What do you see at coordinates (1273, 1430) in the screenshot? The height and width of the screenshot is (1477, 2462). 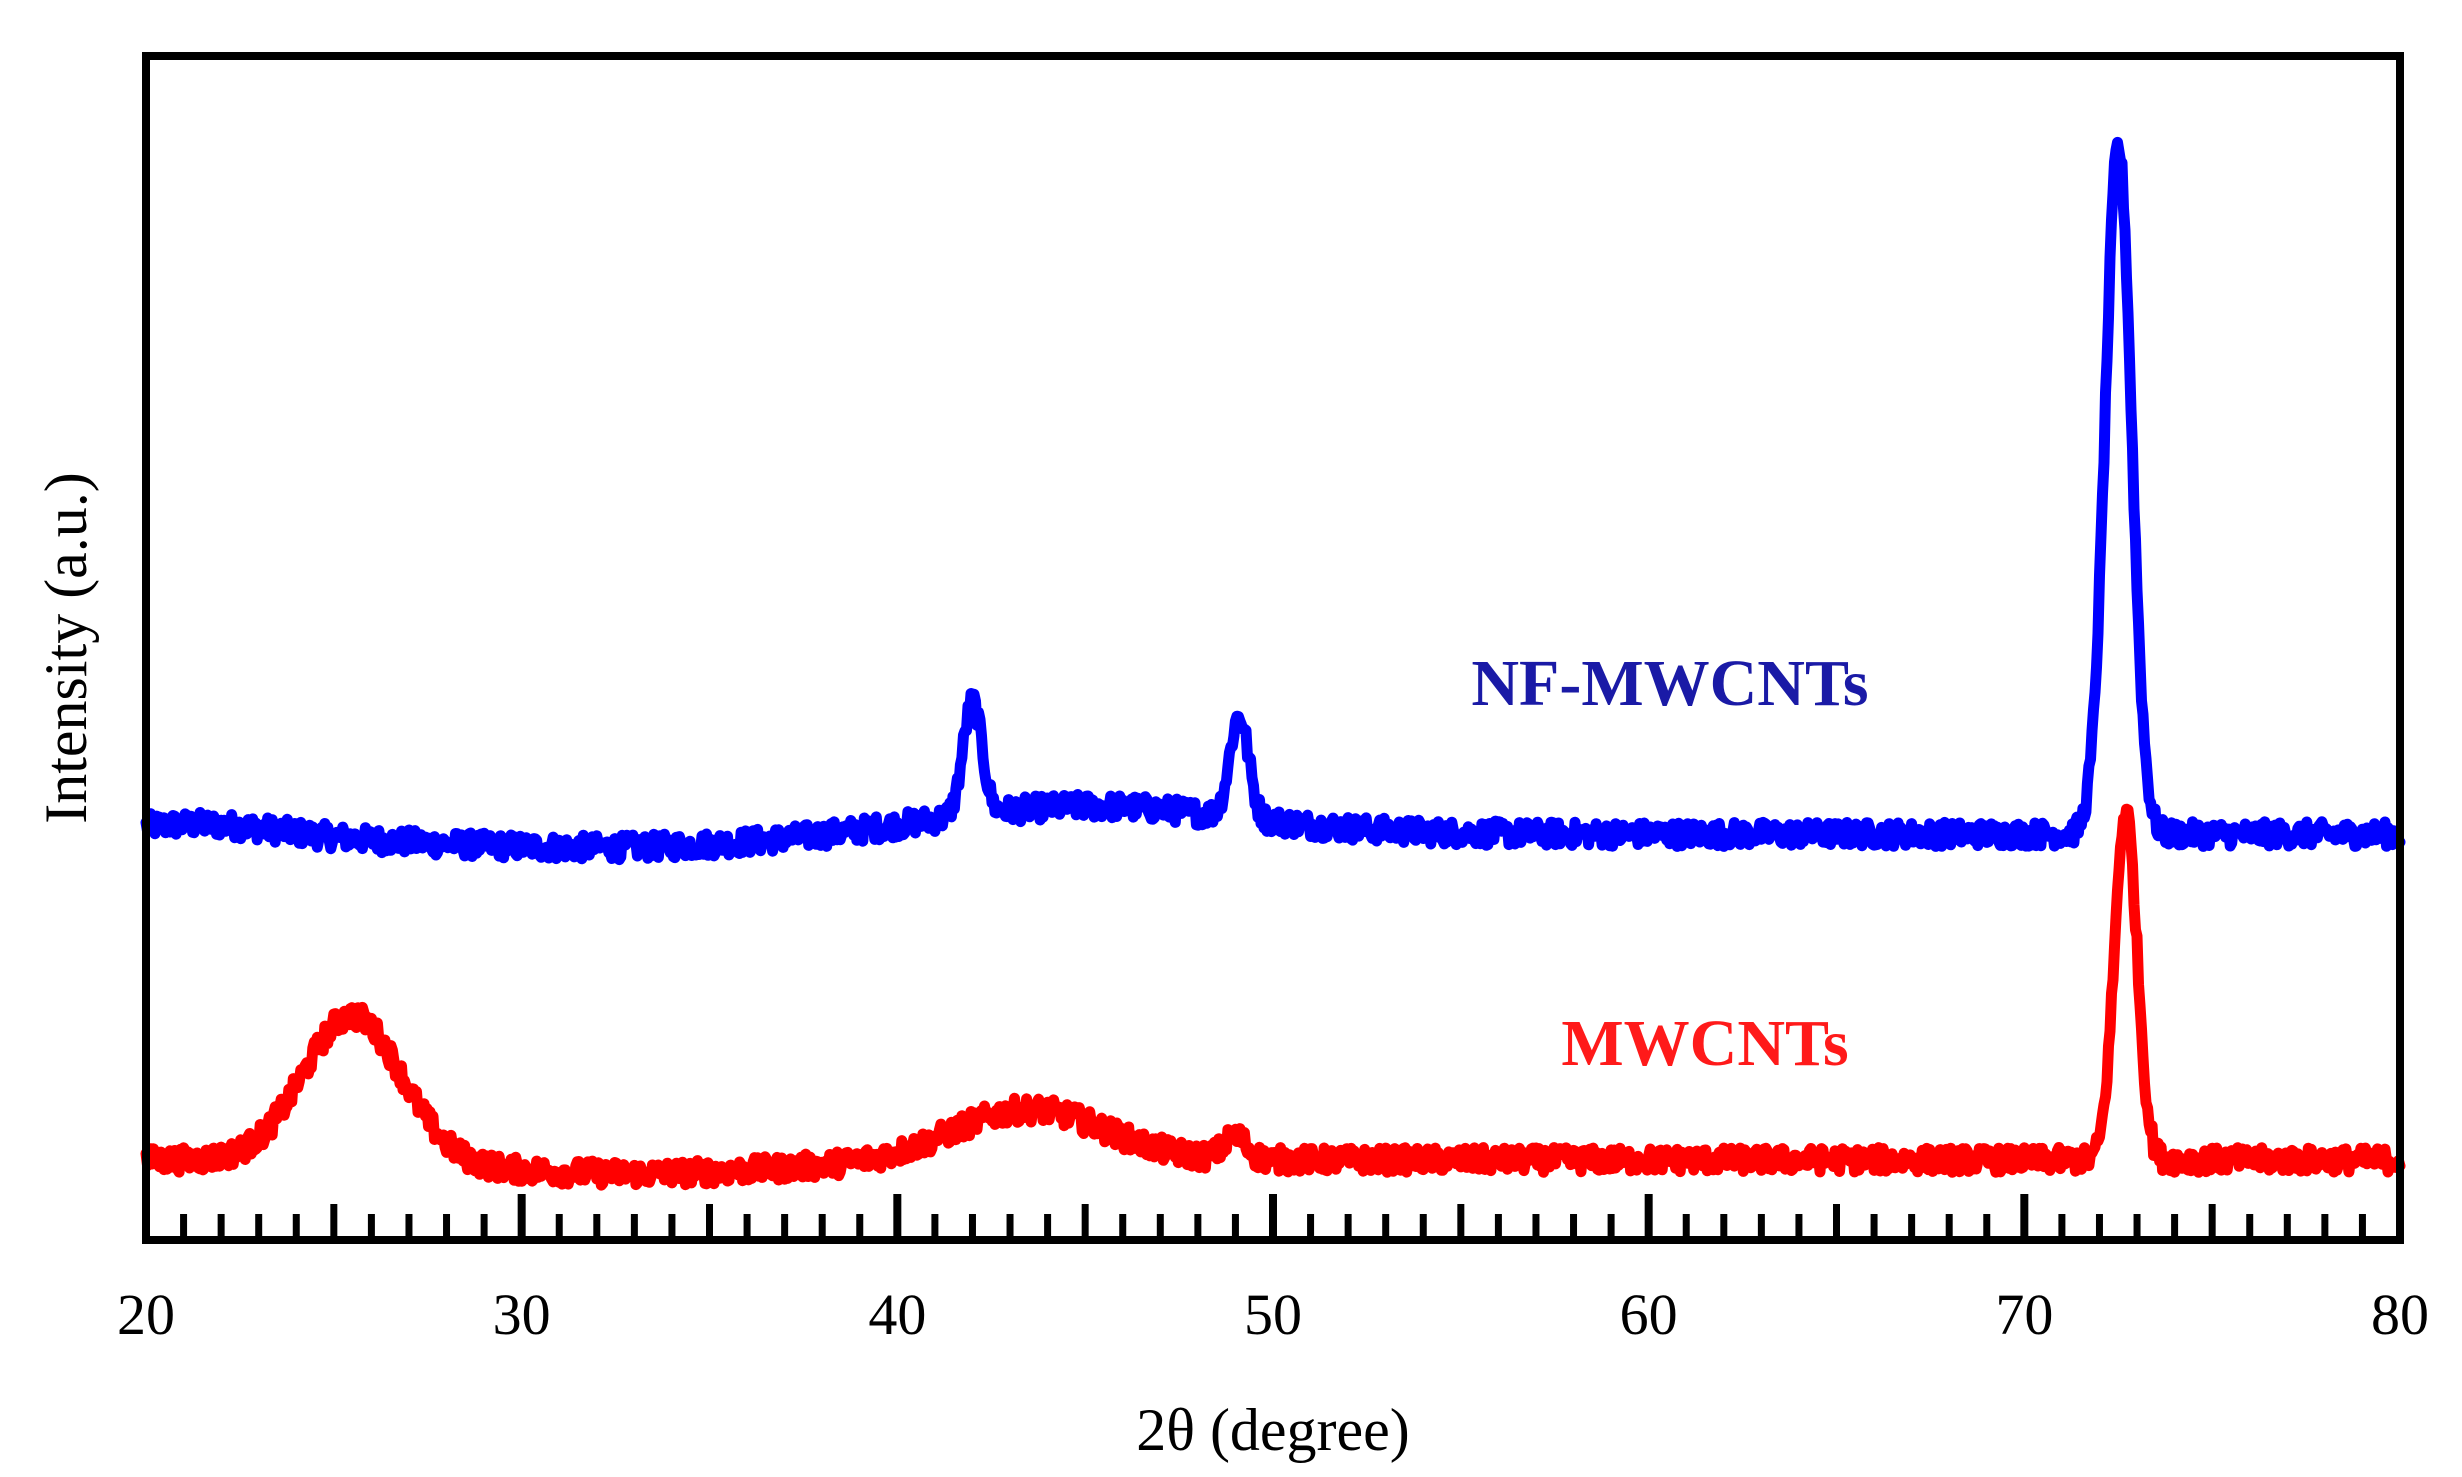 I see `x-axis-title: 2θ (degree)` at bounding box center [1273, 1430].